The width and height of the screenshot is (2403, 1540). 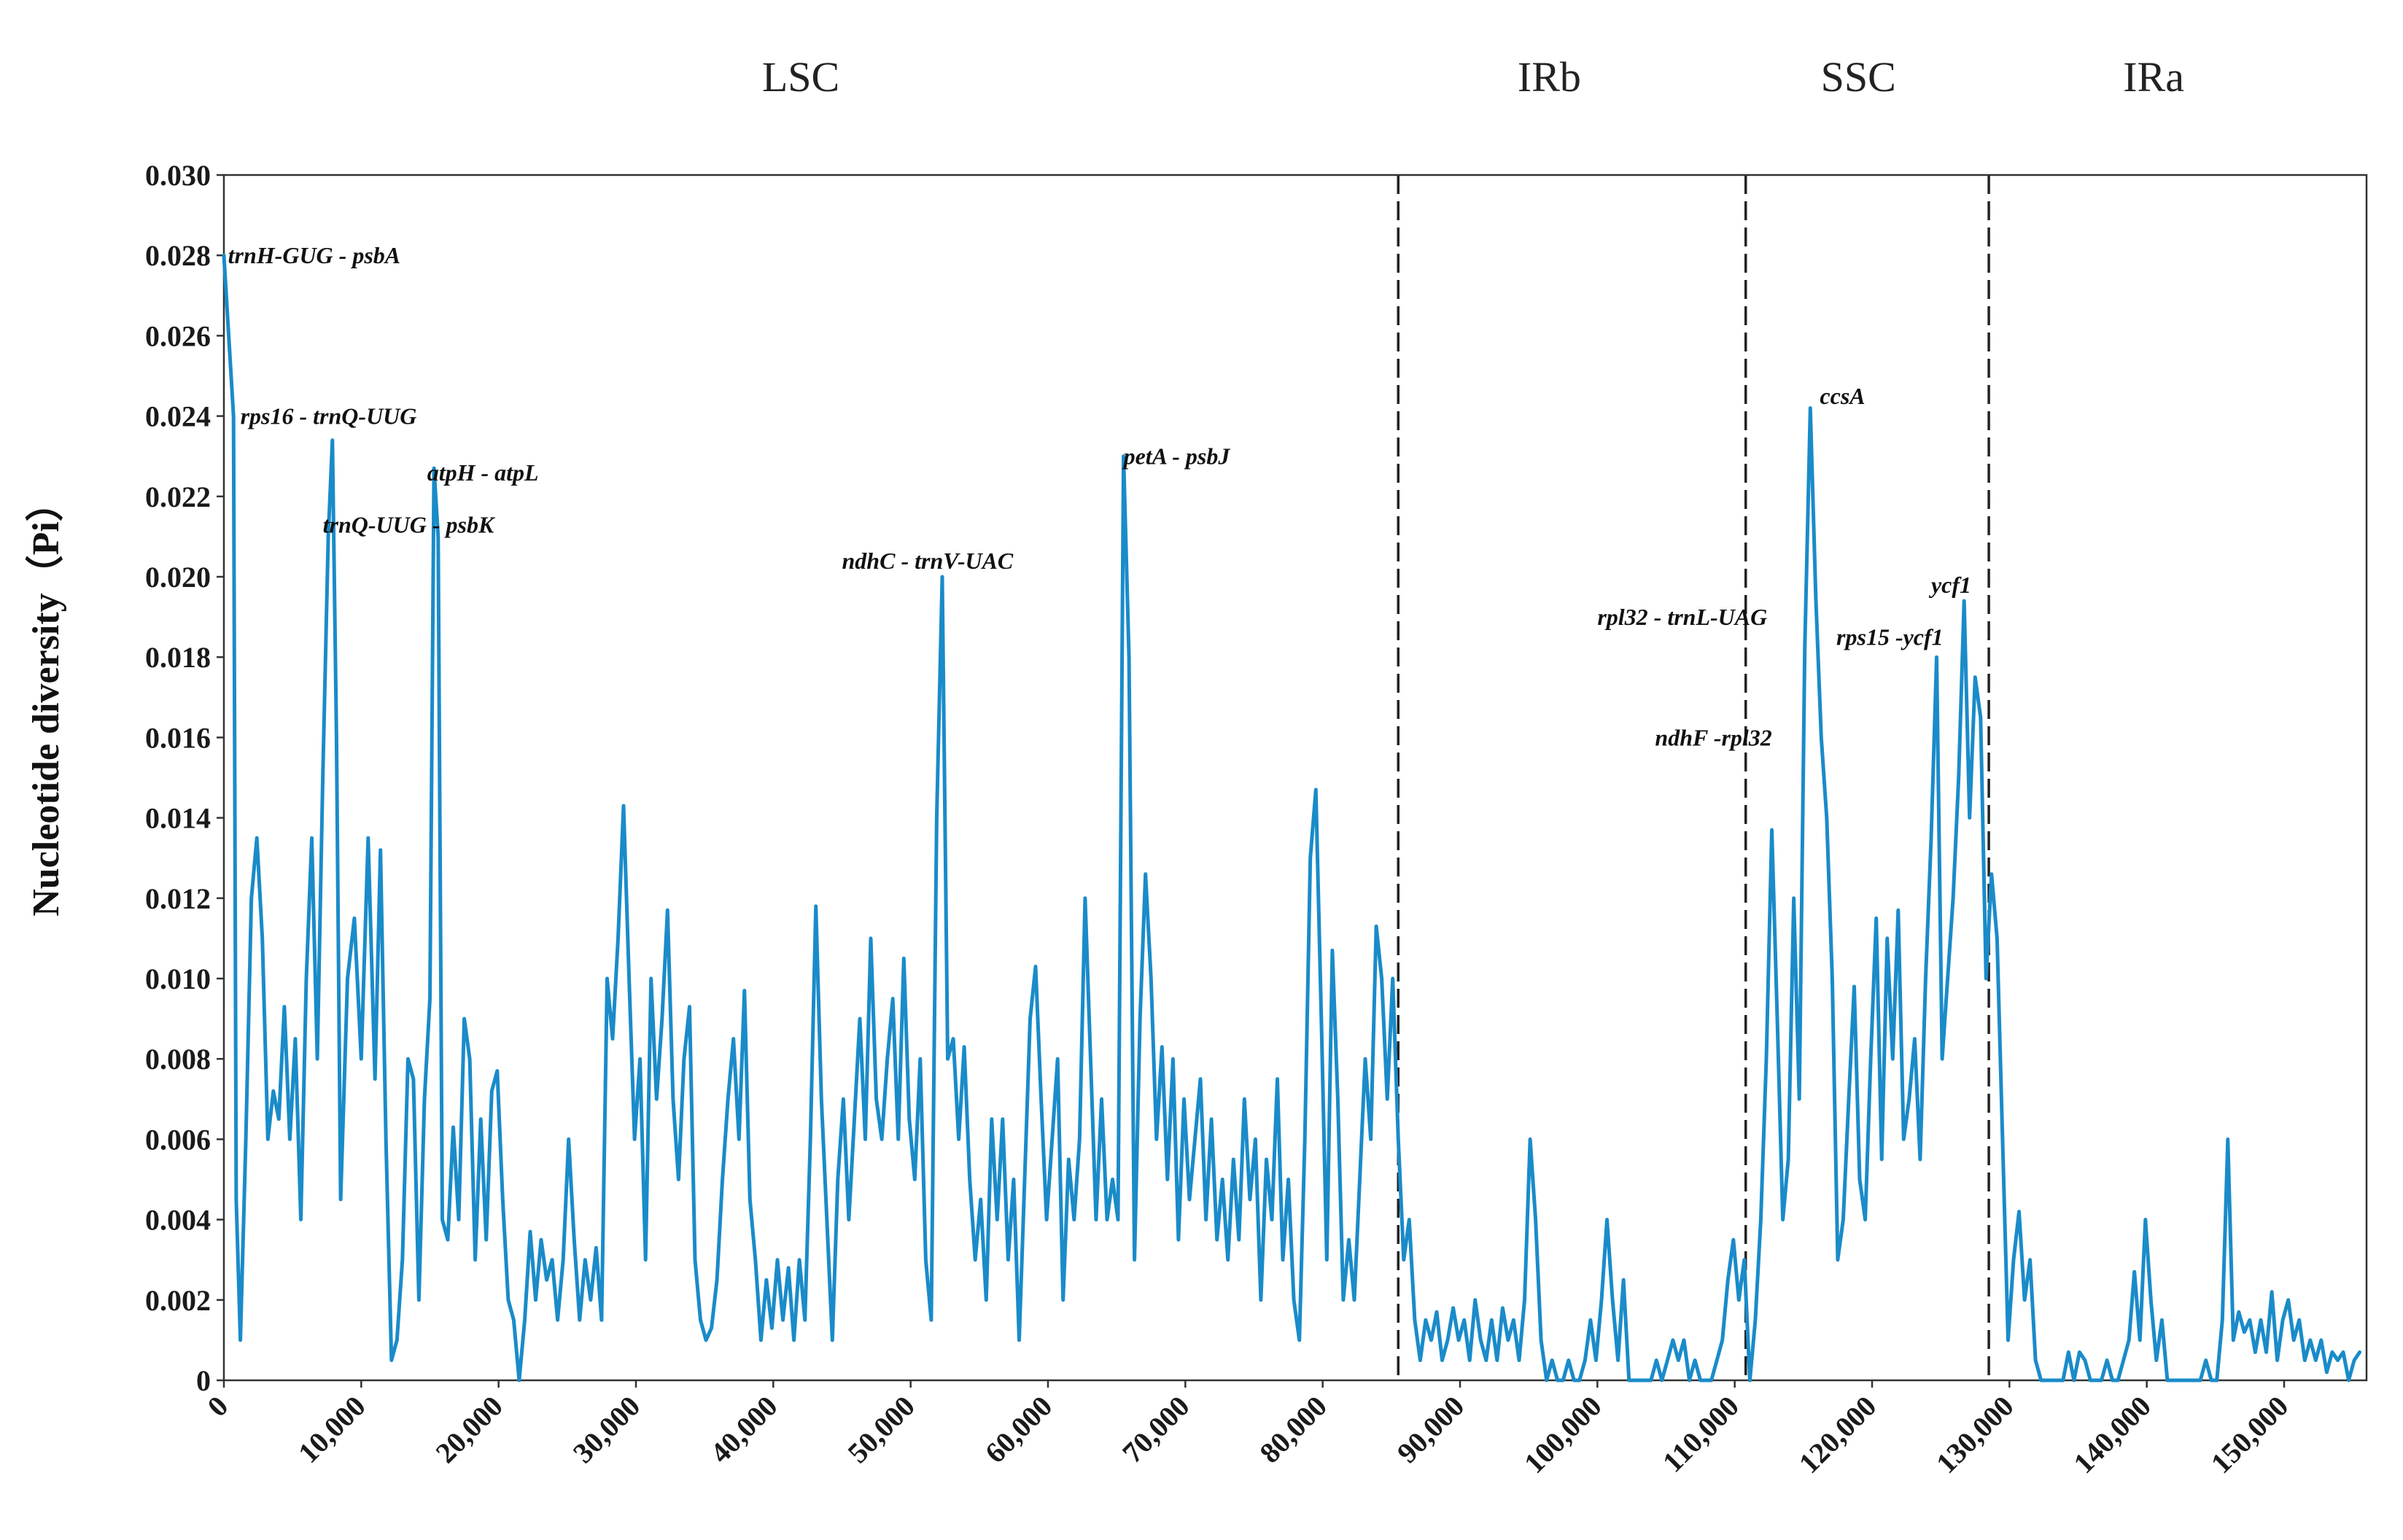 I want to click on peak-annotation: rps15 -ycf1, so click(x=1890, y=637).